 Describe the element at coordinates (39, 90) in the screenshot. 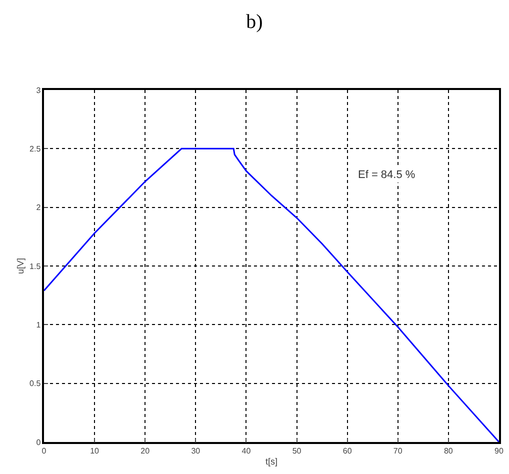

I see `y-tick-label: 3` at that location.